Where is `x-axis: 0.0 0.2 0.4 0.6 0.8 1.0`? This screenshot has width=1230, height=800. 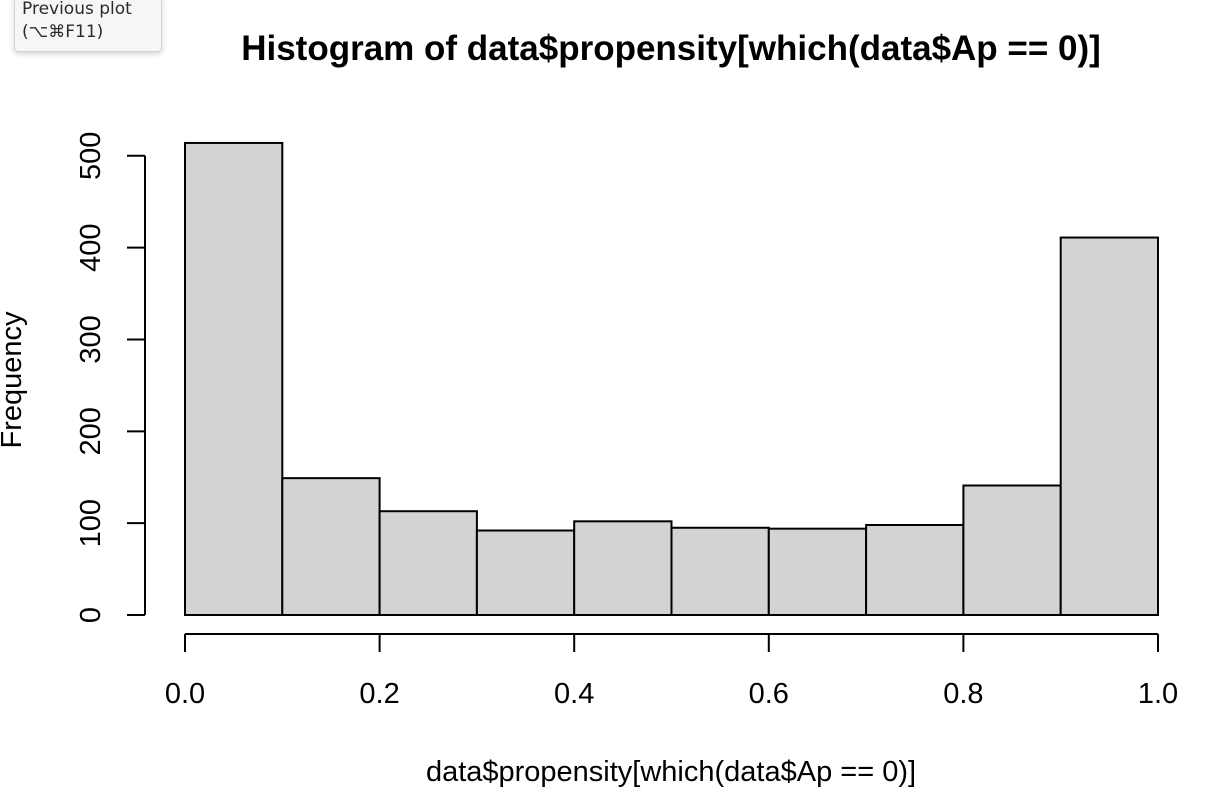
x-axis: 0.0 0.2 0.4 0.6 0.8 1.0 is located at coordinates (671, 671).